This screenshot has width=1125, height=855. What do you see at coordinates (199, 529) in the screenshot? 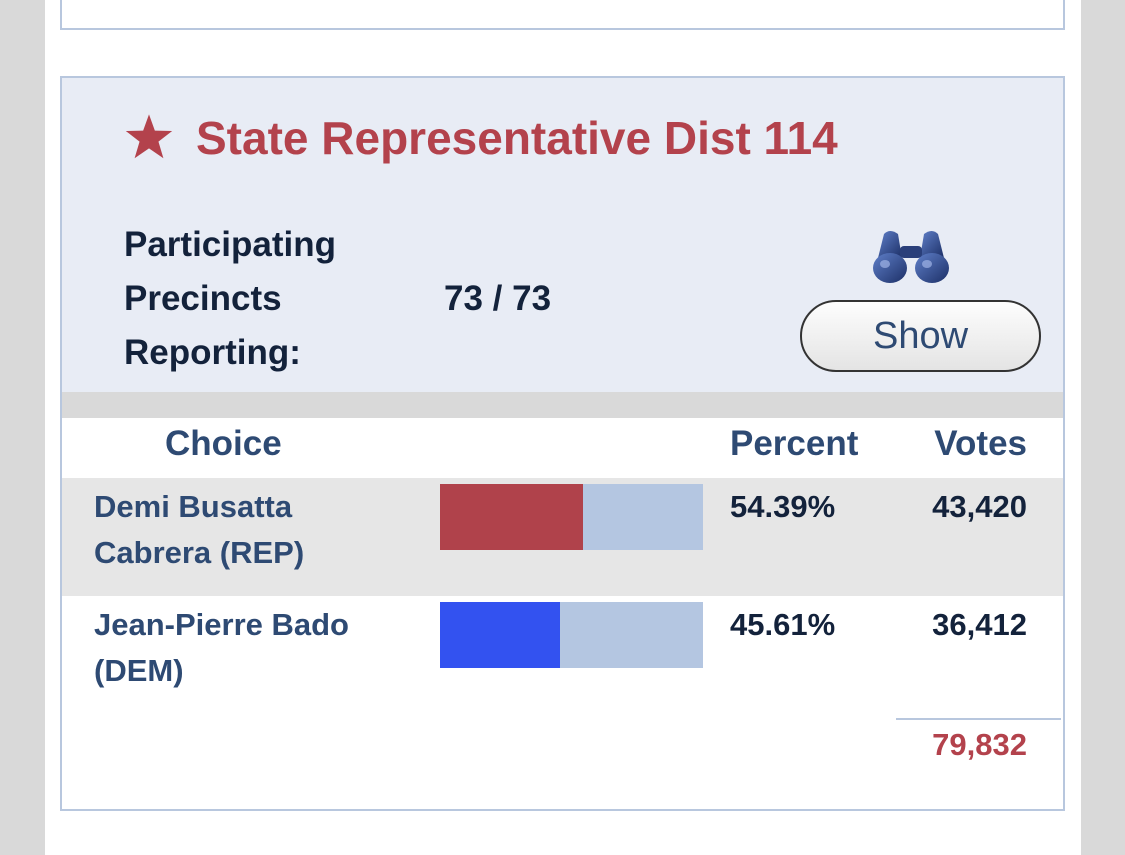
I see `candidate-name: Demi Busatta Cabrera (REP)` at bounding box center [199, 529].